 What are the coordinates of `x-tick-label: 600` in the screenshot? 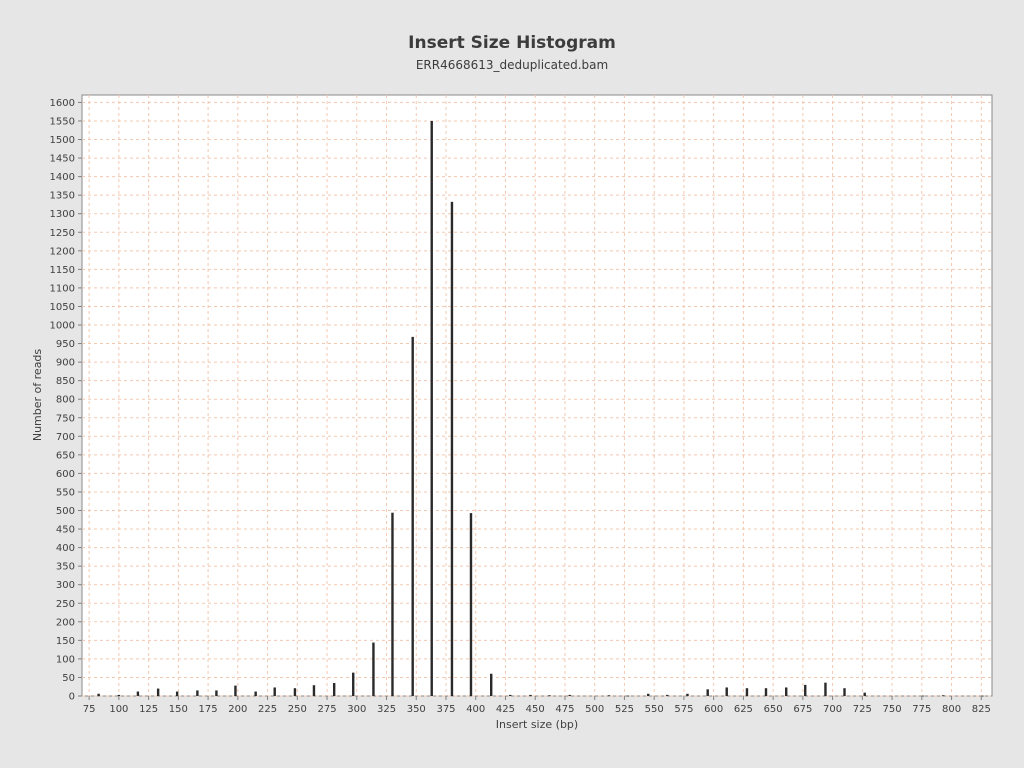 It's located at (713, 709).